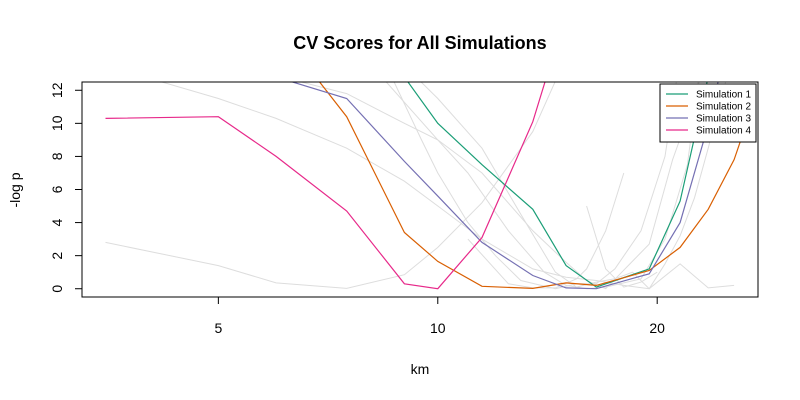  Describe the element at coordinates (57, 123) in the screenshot. I see `y-tick-label: 10` at that location.